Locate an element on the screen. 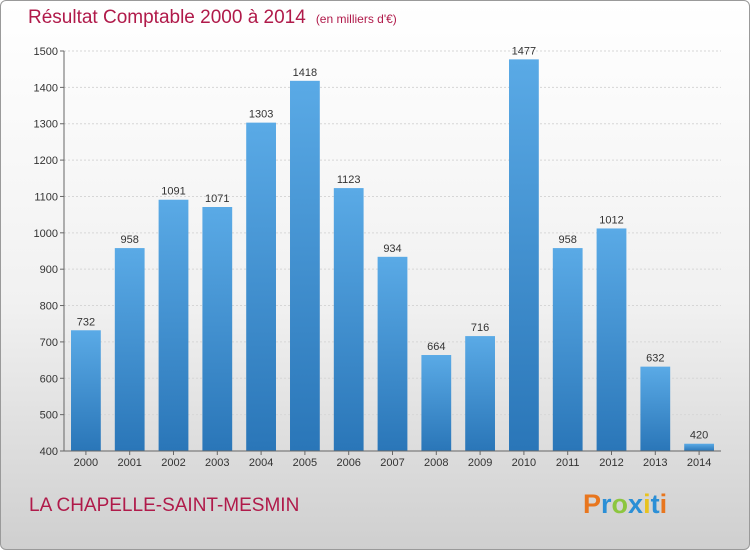 The width and height of the screenshot is (750, 550). y-tick-label: 400 is located at coordinates (49, 452).